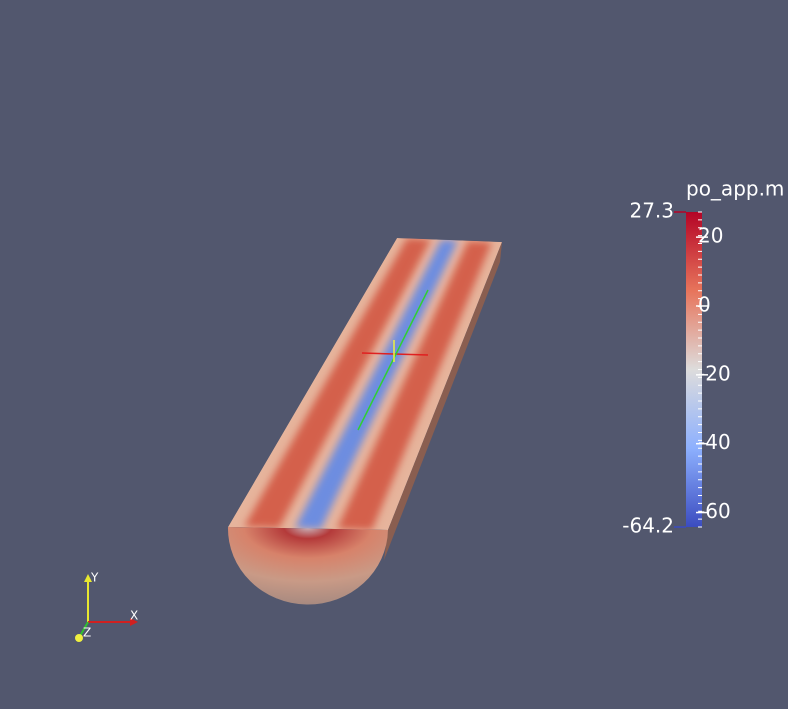 The height and width of the screenshot is (709, 788). What do you see at coordinates (307, 566) in the screenshot?
I see `end-cap` at bounding box center [307, 566].